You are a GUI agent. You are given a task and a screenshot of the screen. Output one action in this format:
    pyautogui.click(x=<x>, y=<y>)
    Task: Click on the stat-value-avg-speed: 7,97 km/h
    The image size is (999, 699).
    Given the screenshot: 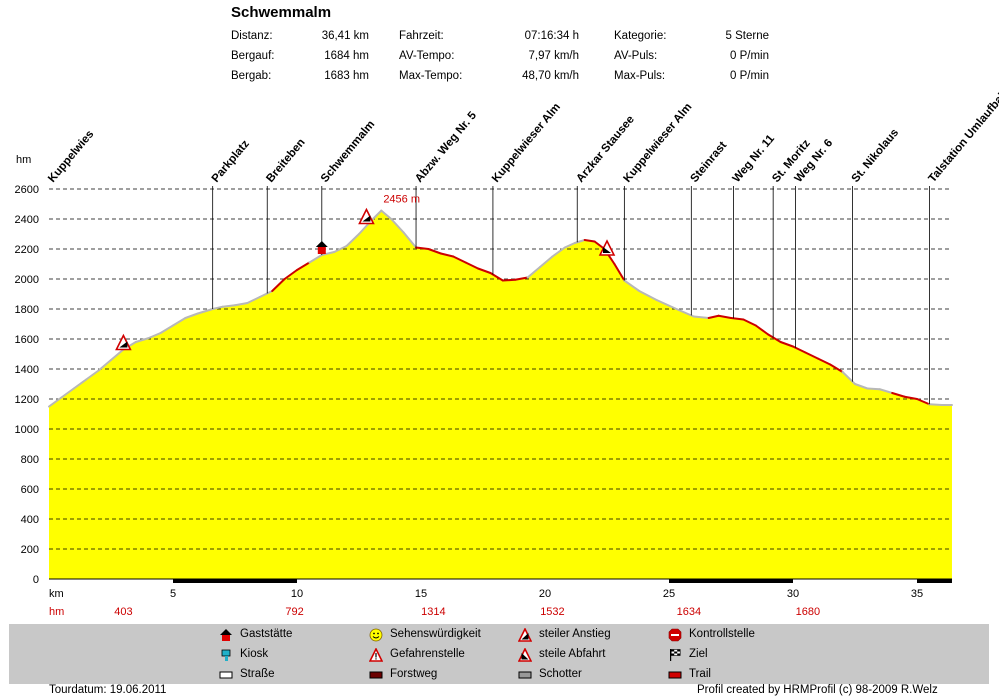 What is the action you would take?
    pyautogui.click(x=554, y=56)
    